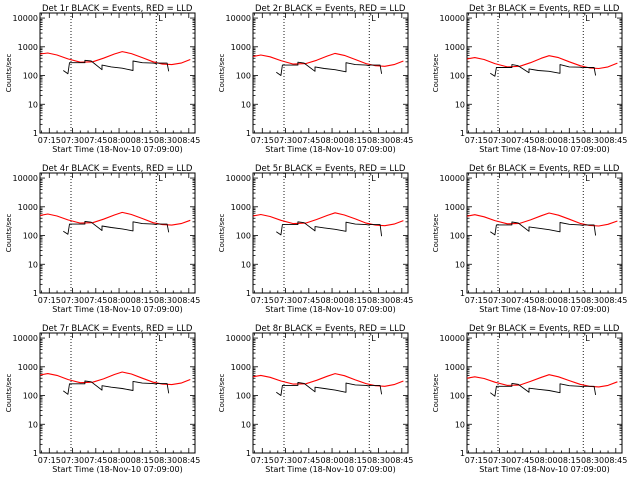 The height and width of the screenshot is (480, 640). I want to click on panel-title: Det 7r BLACK = Events, RED = LLD, so click(117, 329).